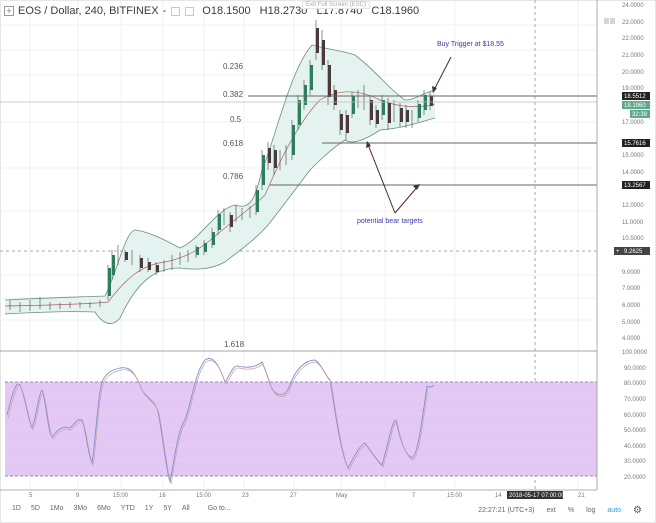 This screenshot has width=656, height=523. I want to click on price-tick: 15.0000, so click(633, 156).